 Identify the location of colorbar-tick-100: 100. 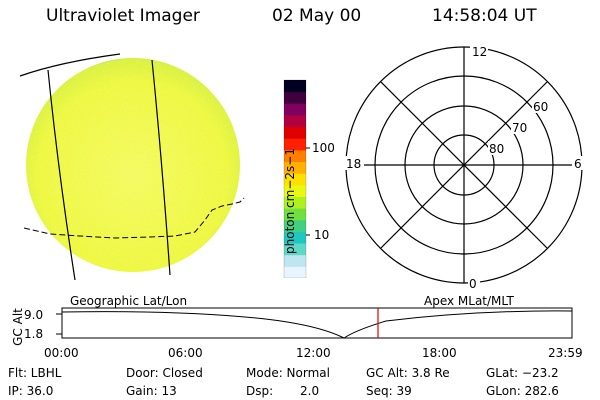
(323, 148).